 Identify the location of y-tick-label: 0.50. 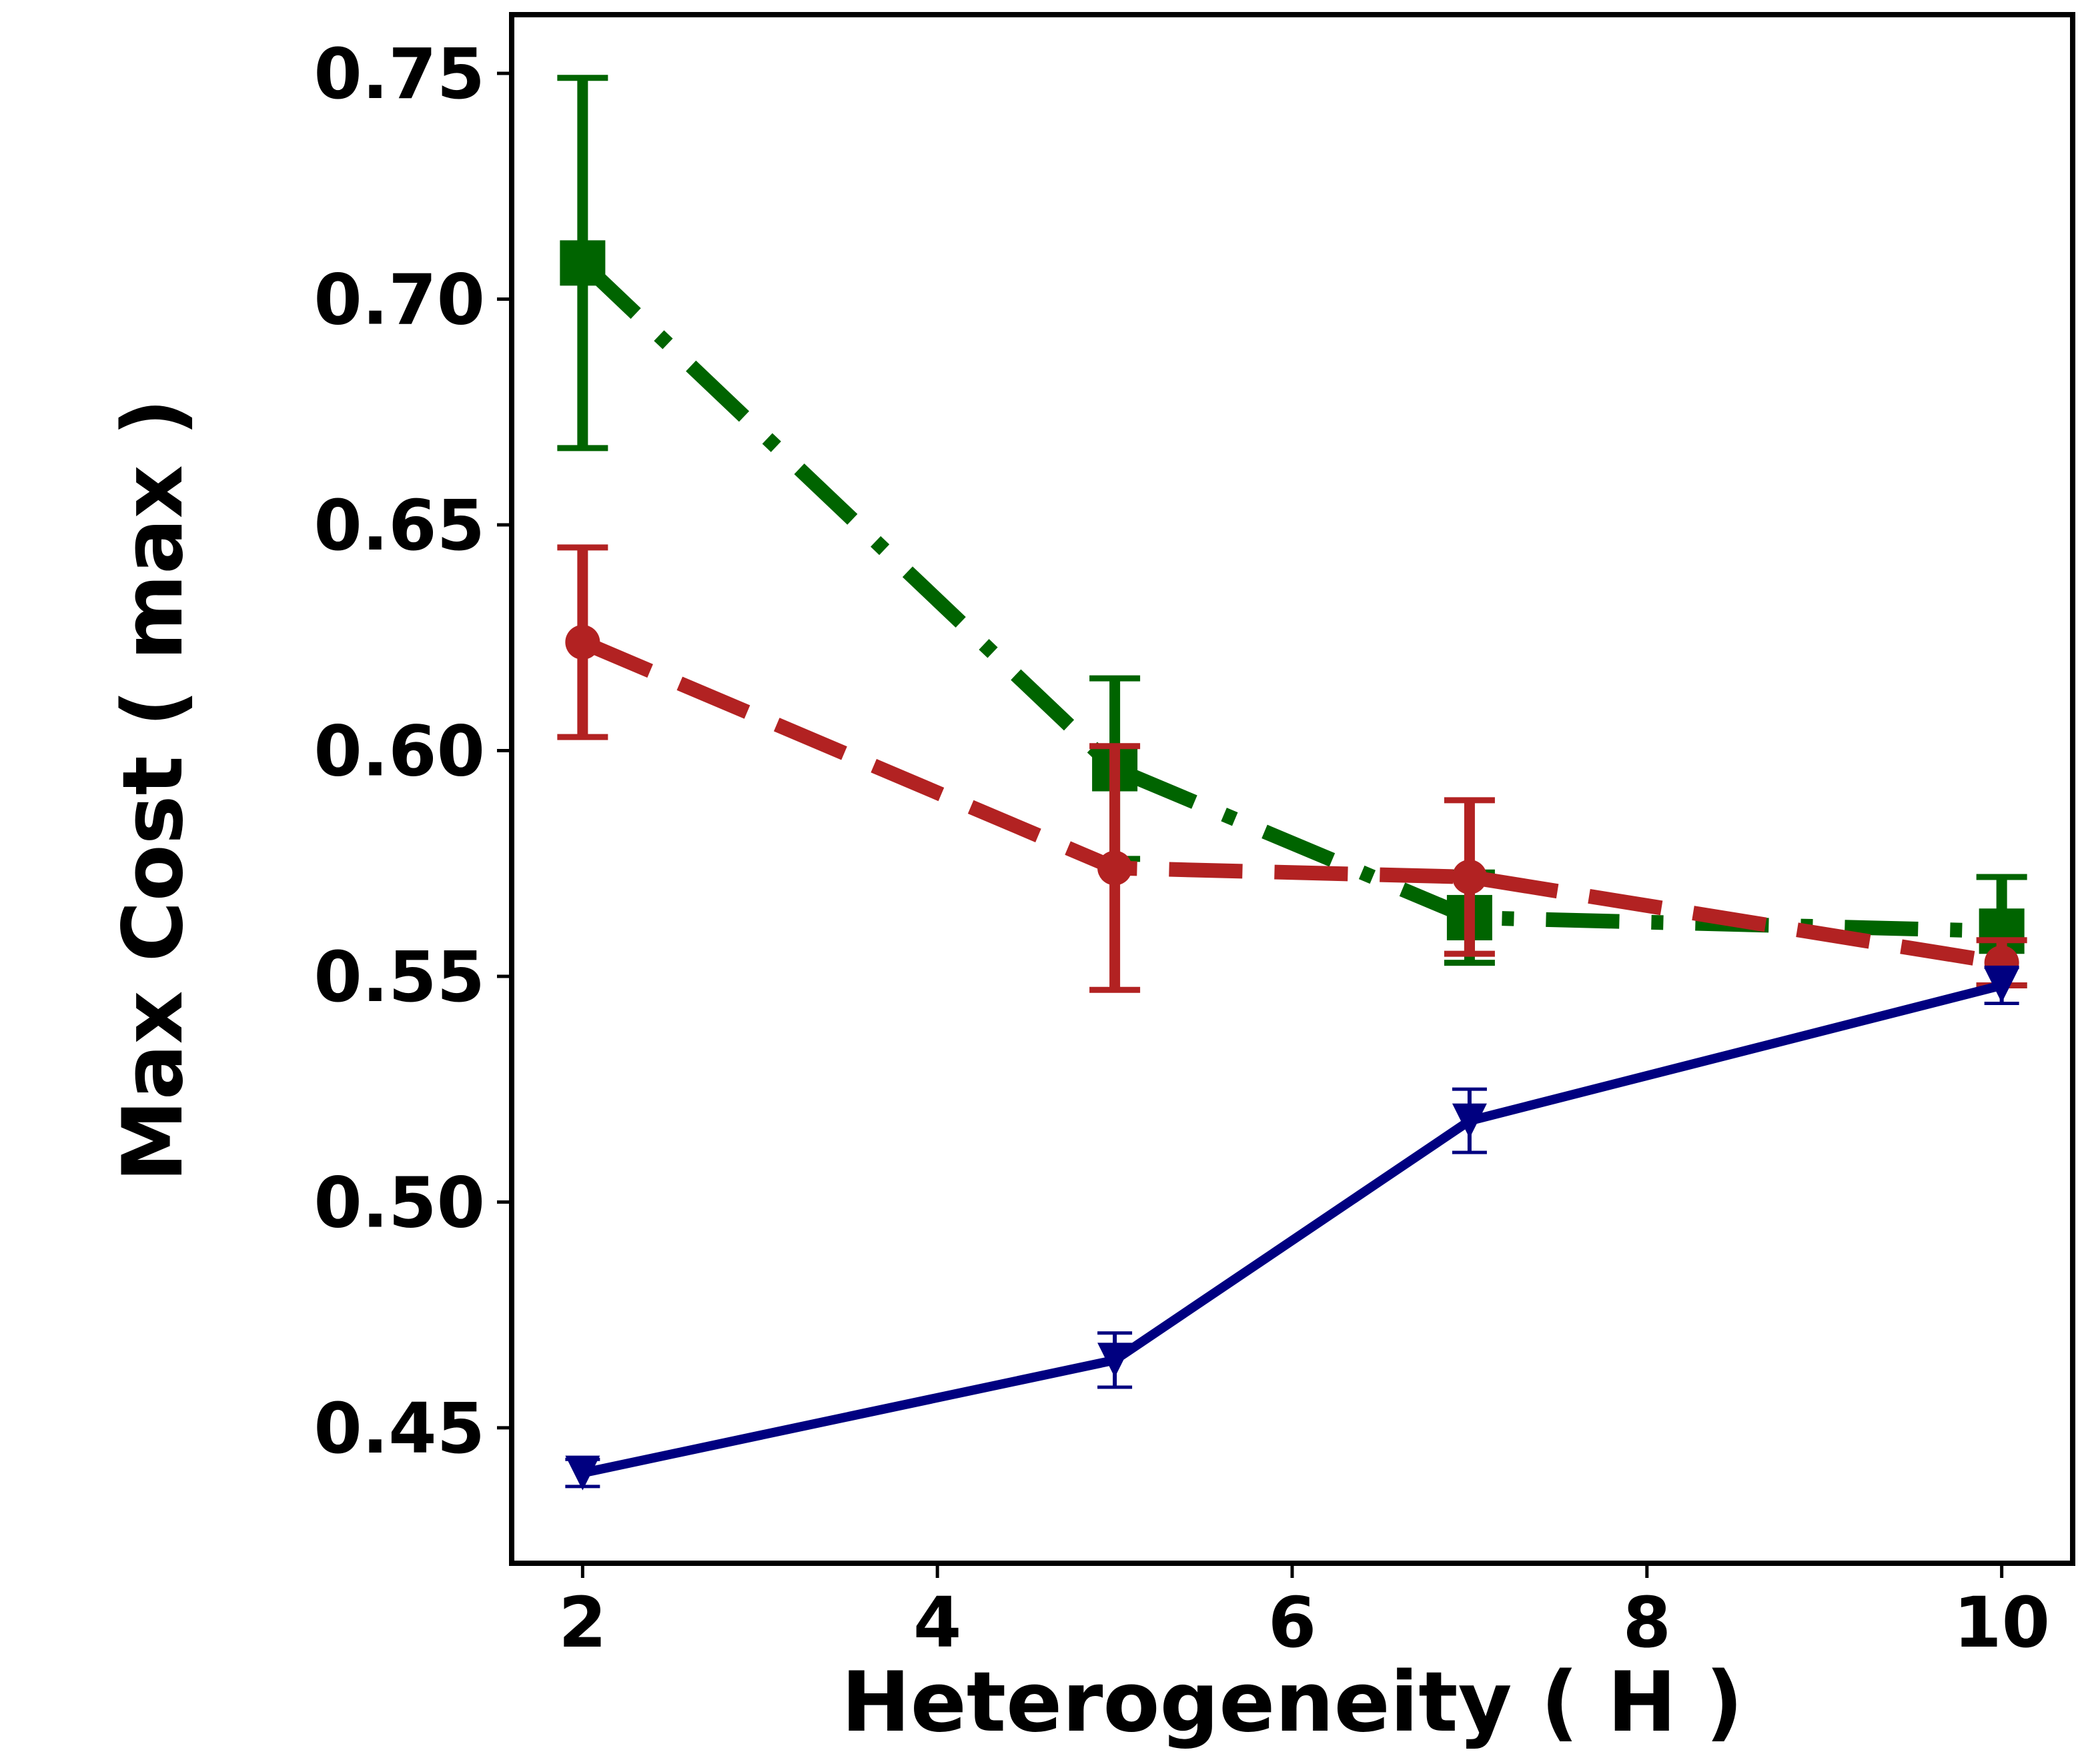
(399, 1202).